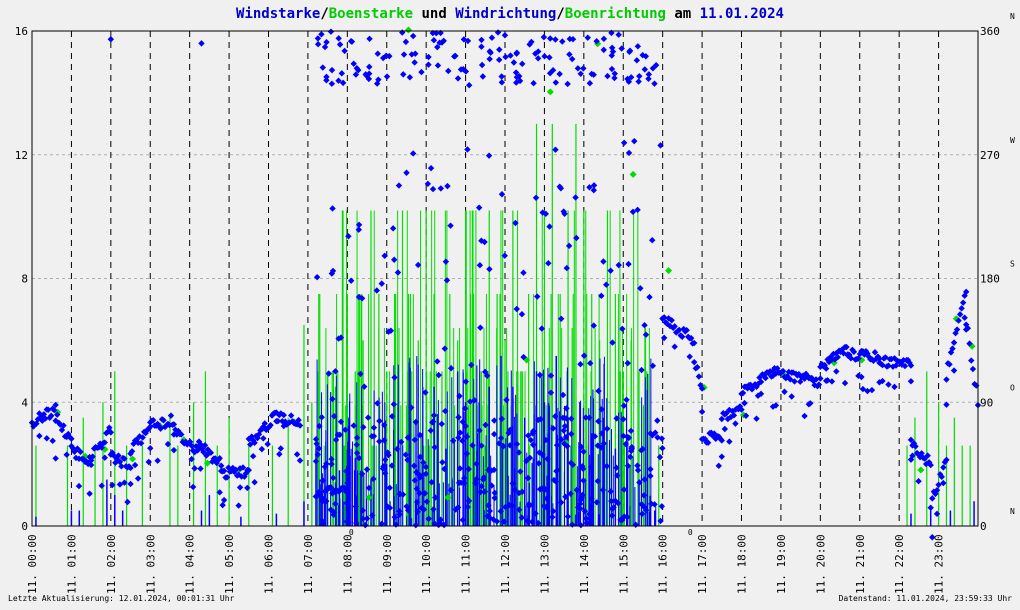 This screenshot has height=610, width=1020. Describe the element at coordinates (24, 402) in the screenshot. I see `y-left-tick-label: 4` at that location.